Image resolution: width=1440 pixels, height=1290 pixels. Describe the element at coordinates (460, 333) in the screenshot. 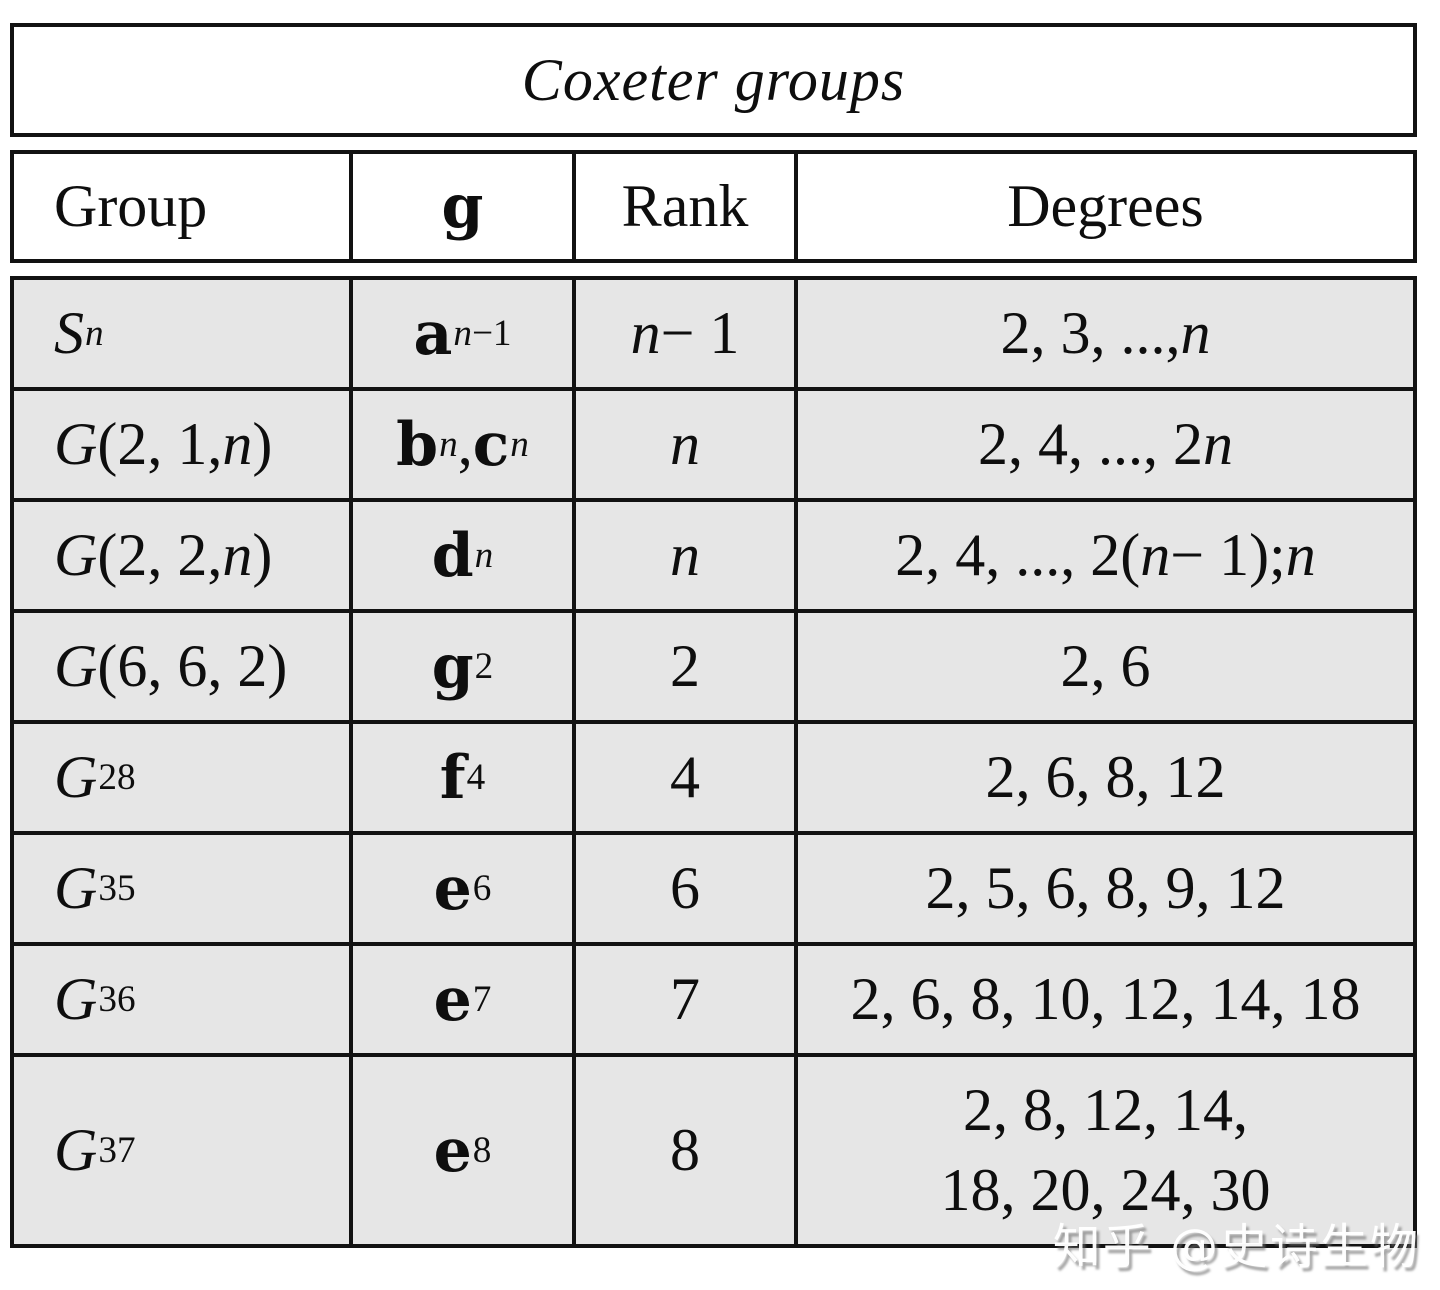

I see `cell-algebra: a n−1` at that location.